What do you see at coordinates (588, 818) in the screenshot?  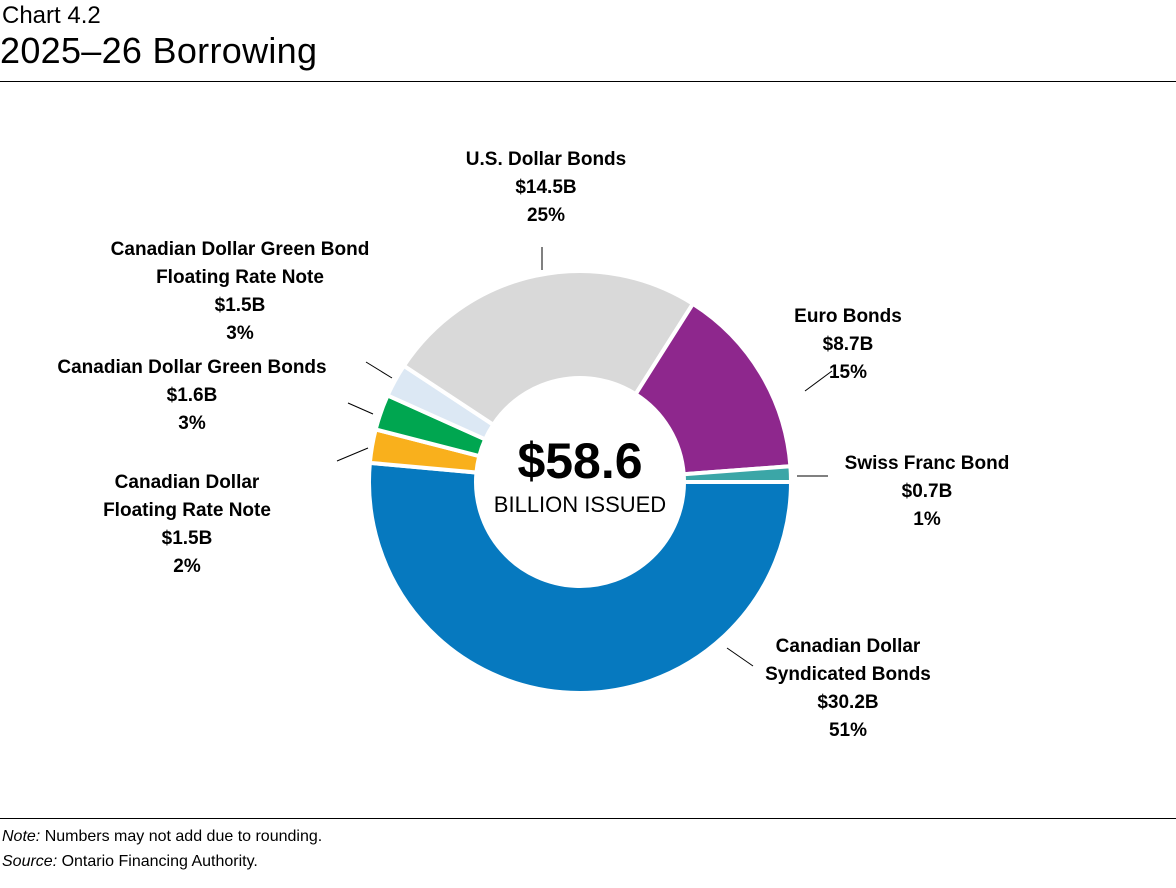 I see `footer-divider` at bounding box center [588, 818].